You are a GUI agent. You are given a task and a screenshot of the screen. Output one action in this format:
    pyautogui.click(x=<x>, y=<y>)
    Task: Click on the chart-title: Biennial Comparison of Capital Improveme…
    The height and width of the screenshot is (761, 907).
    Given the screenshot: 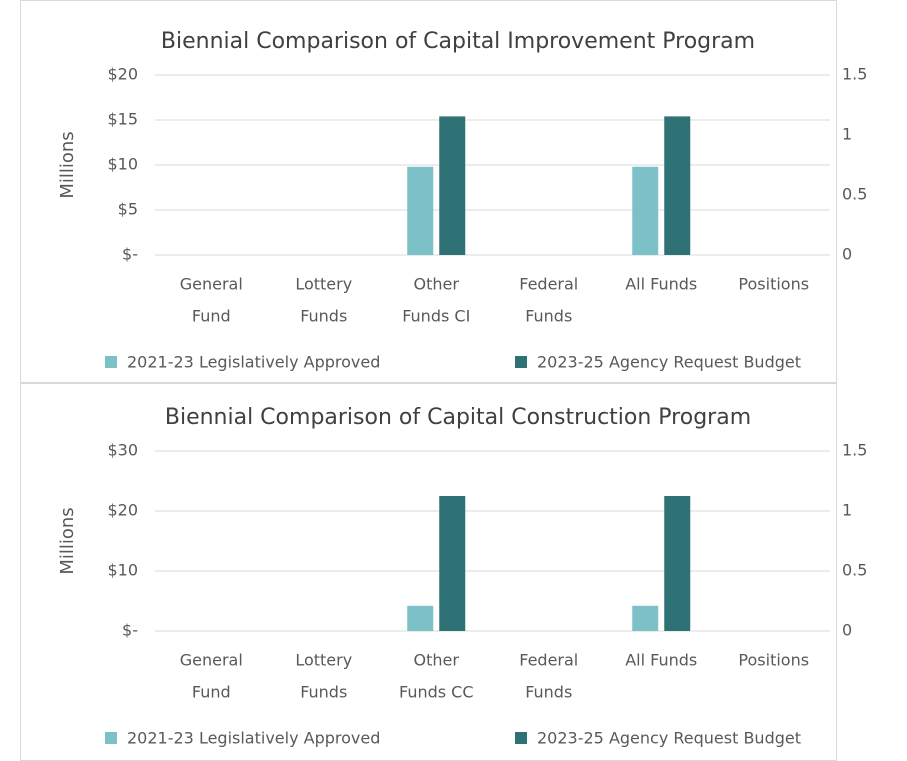 What is the action you would take?
    pyautogui.click(x=458, y=41)
    